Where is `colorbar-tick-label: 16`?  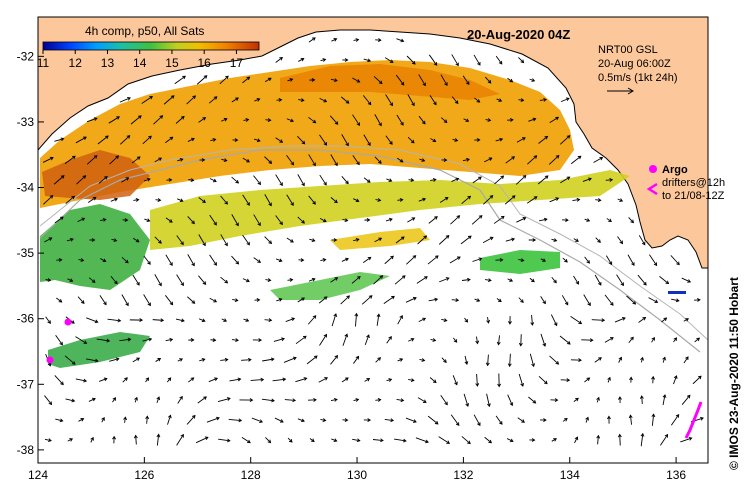
colorbar-tick-label: 16 is located at coordinates (205, 63).